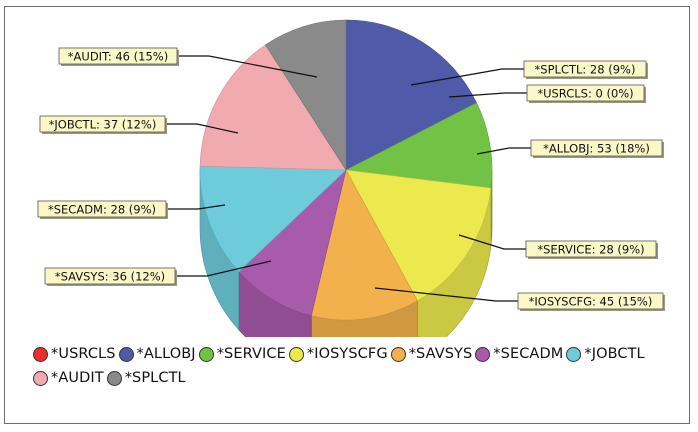 The width and height of the screenshot is (698, 432). What do you see at coordinates (126, 354) in the screenshot?
I see `legend-swatch-allobj` at bounding box center [126, 354].